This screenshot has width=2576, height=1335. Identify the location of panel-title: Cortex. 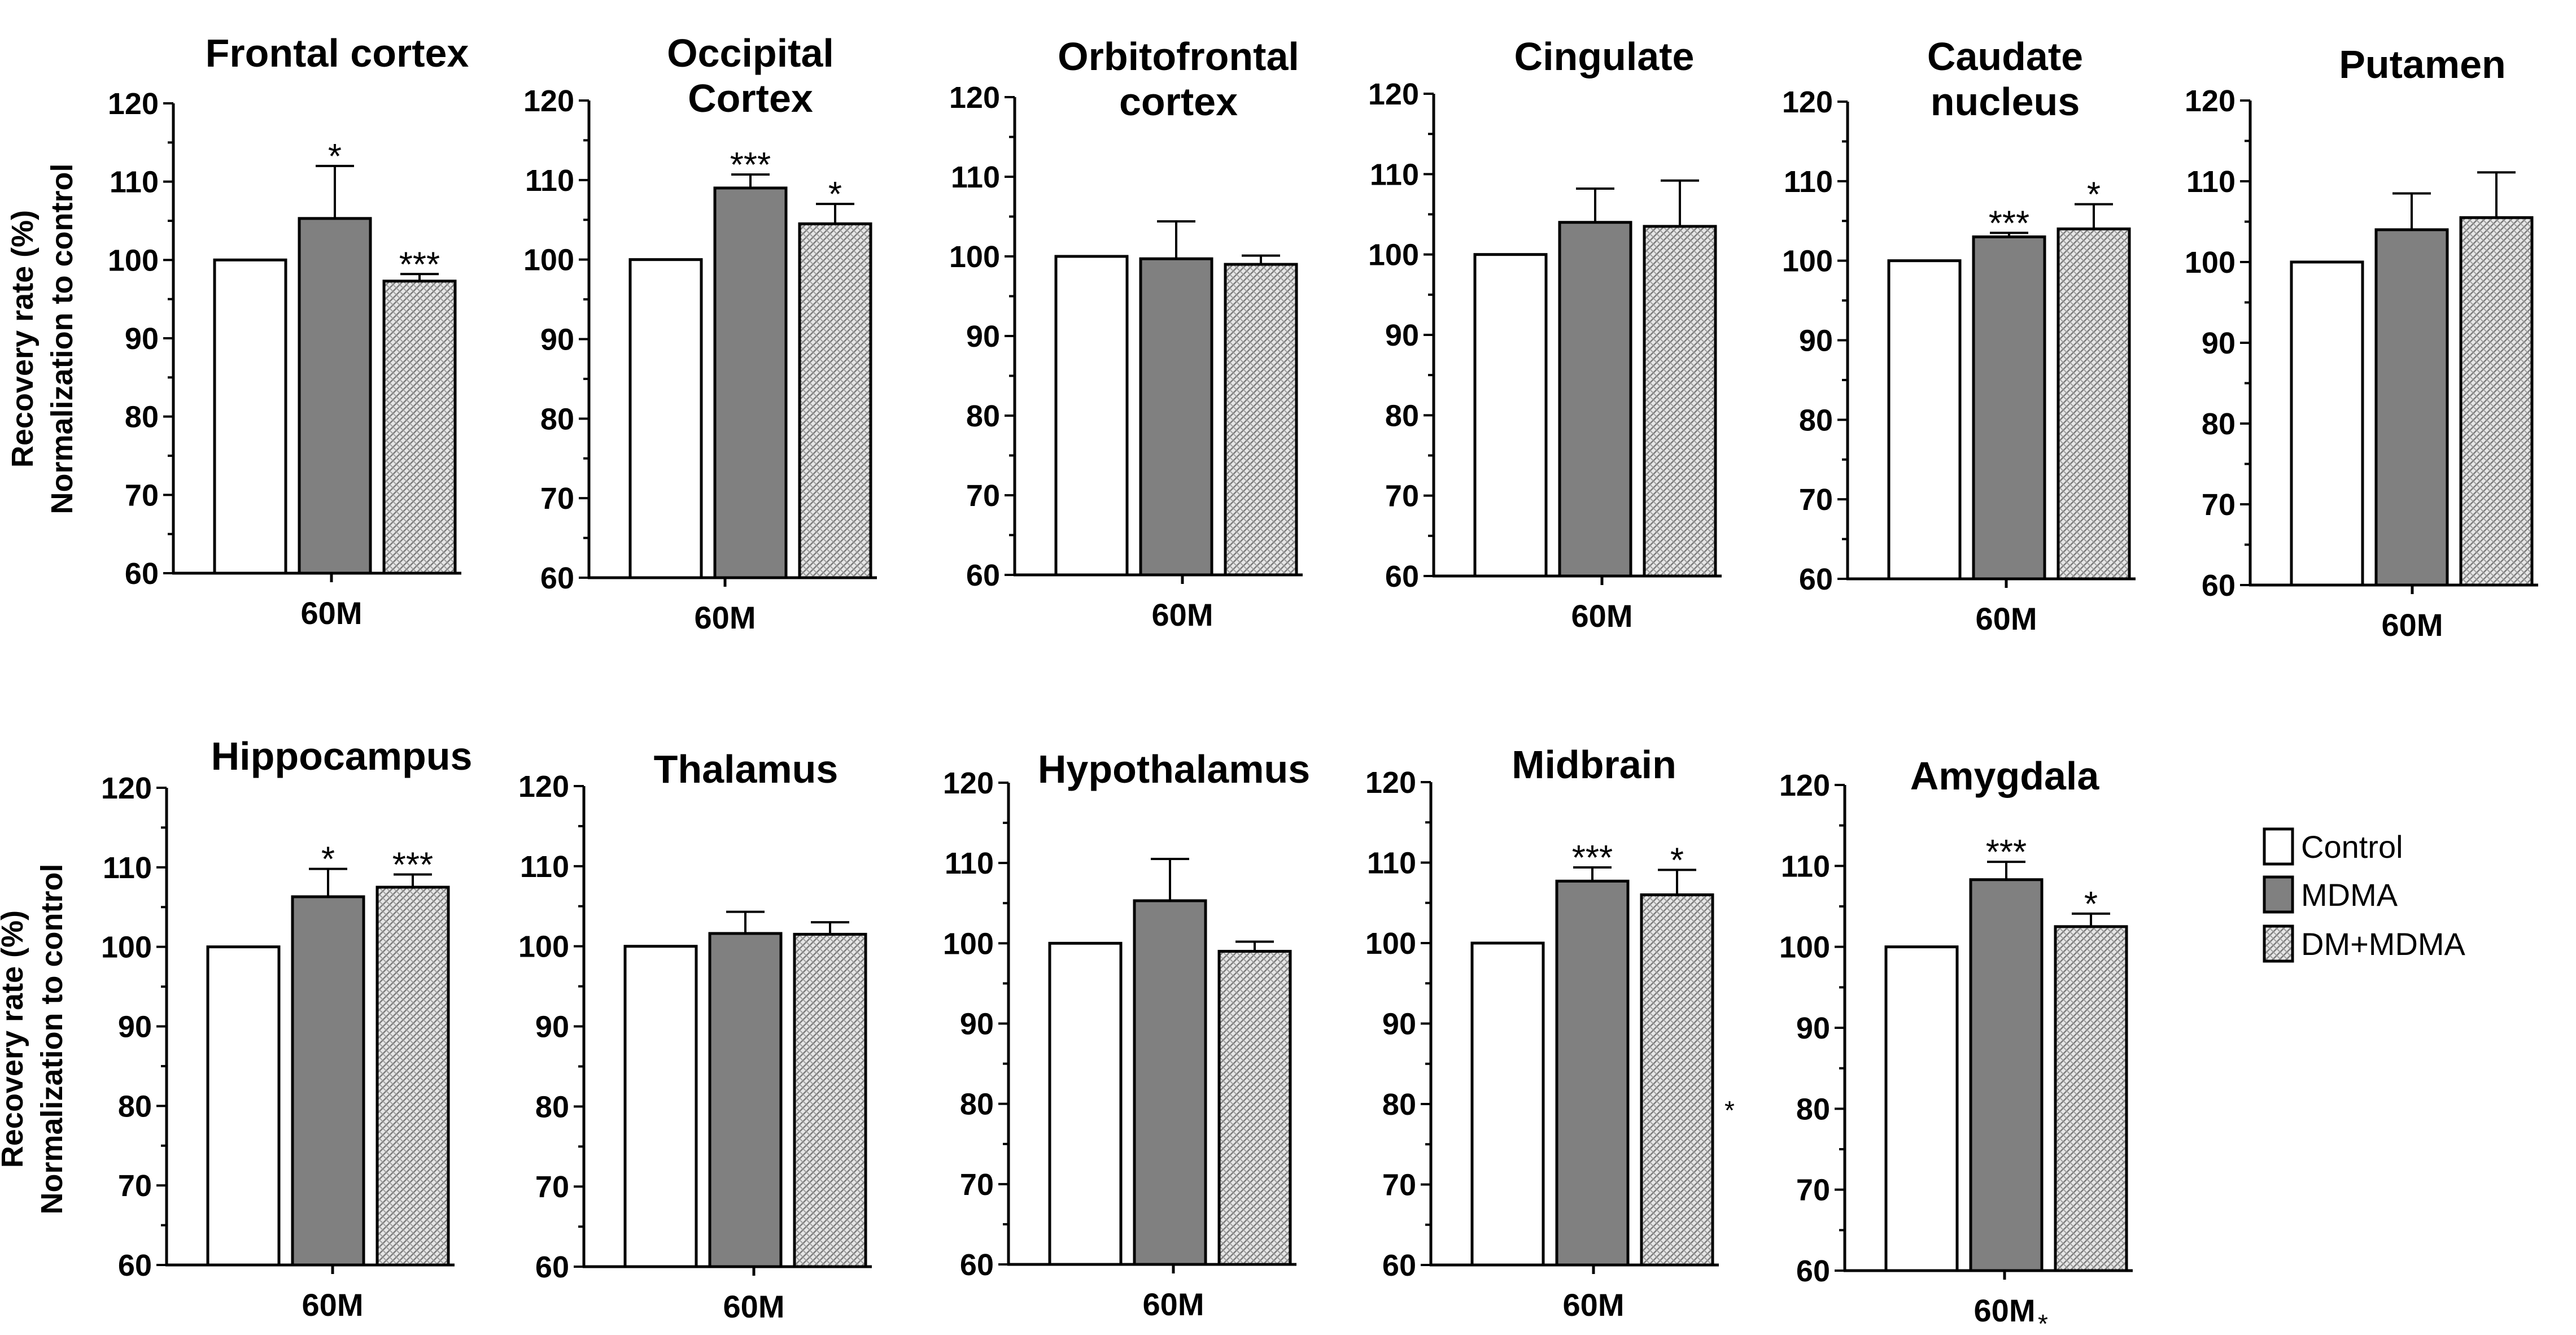
(750, 98).